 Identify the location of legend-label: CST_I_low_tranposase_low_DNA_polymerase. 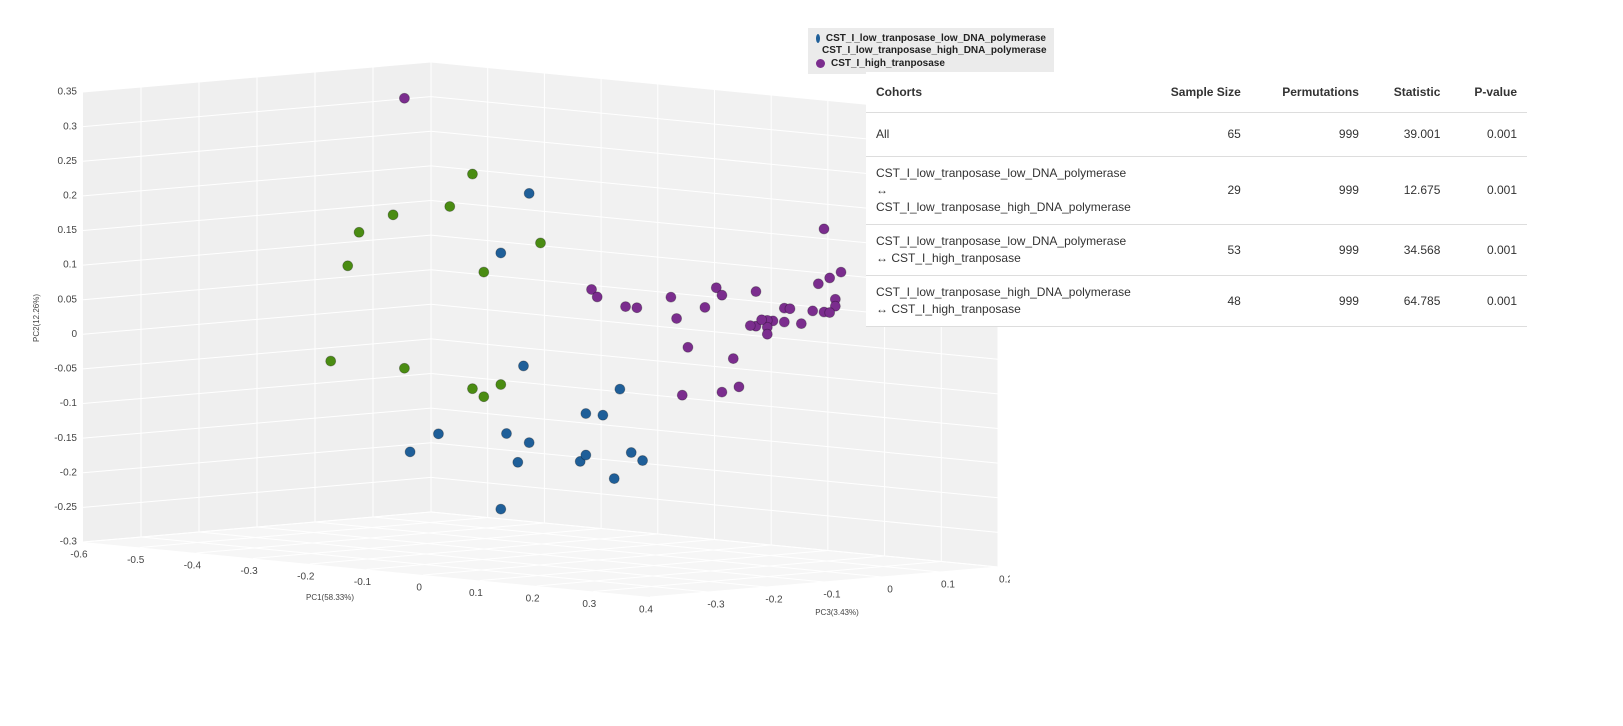
(935, 38).